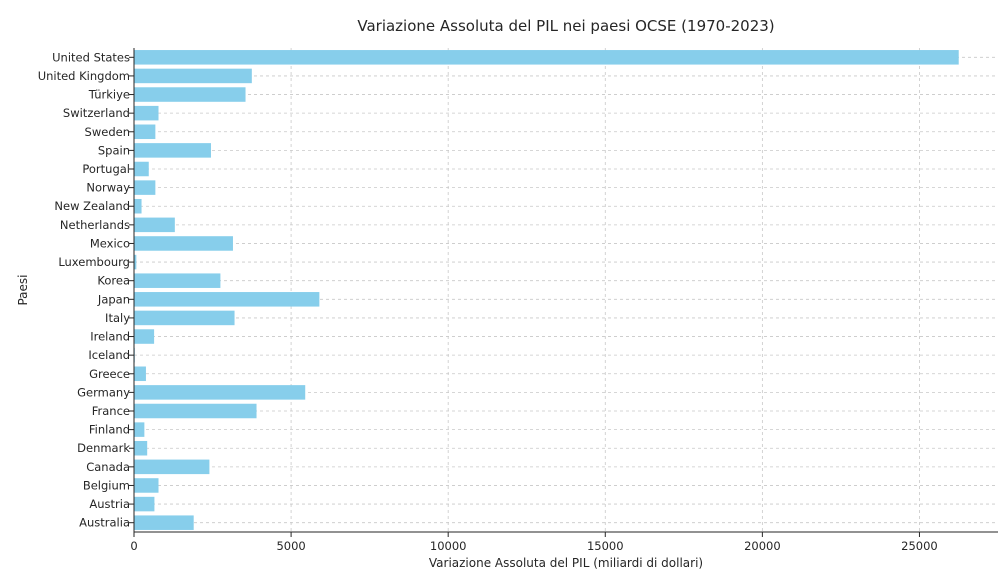 This screenshot has width=1004, height=579. I want to click on y-tick-label: Italy, so click(117, 318).